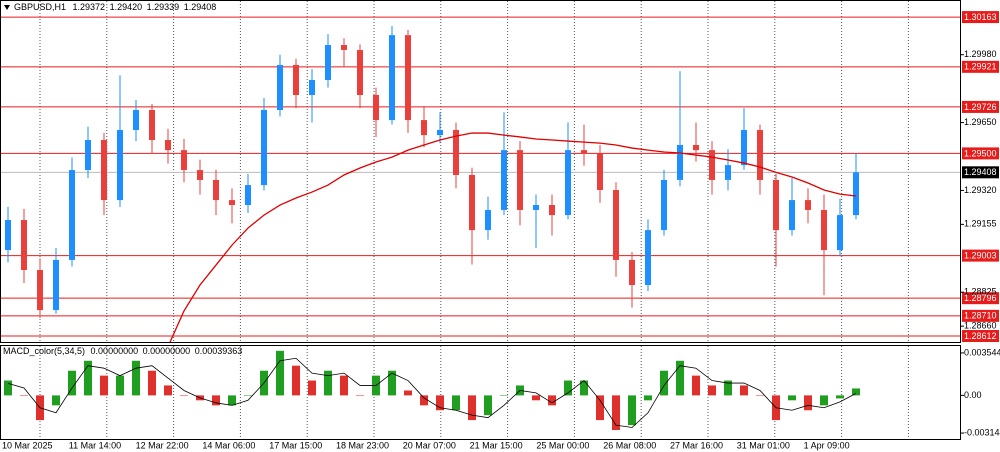  I want to click on y-tick-label: 0.0035446, so click(982, 352).